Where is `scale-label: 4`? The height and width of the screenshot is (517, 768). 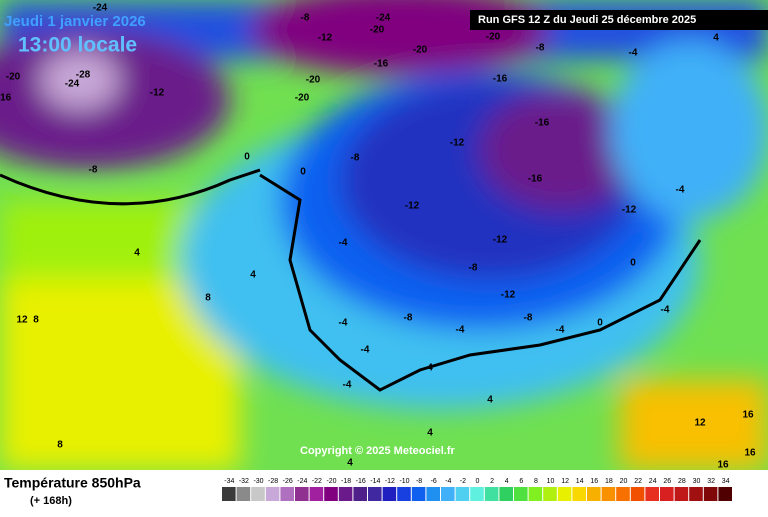 scale-label: 4 is located at coordinates (507, 481).